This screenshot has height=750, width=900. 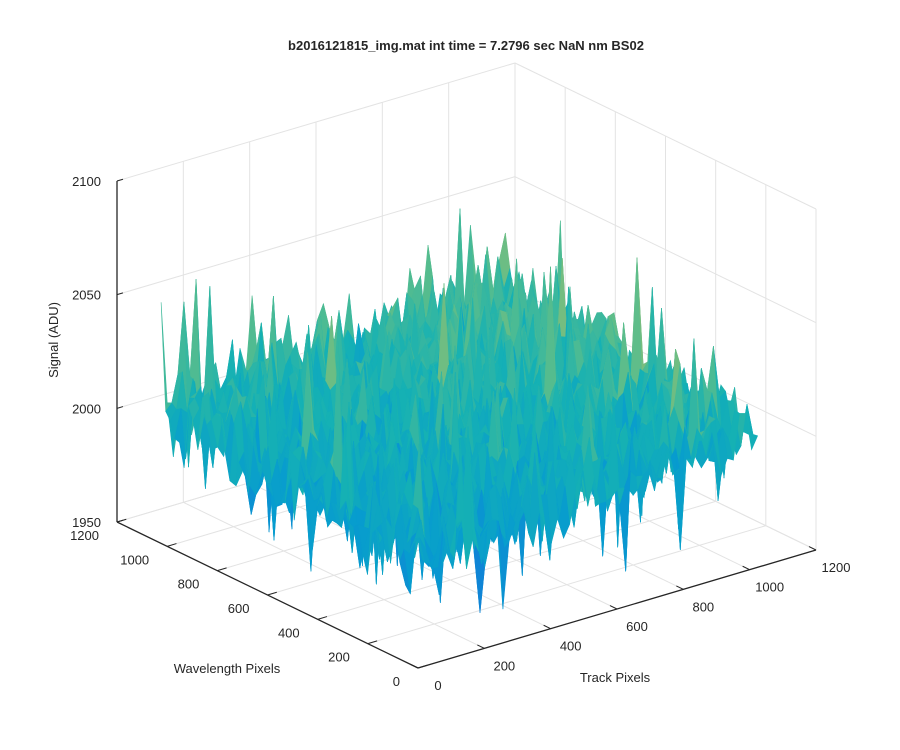 I want to click on y-tick-label: 1000, so click(x=134, y=559).